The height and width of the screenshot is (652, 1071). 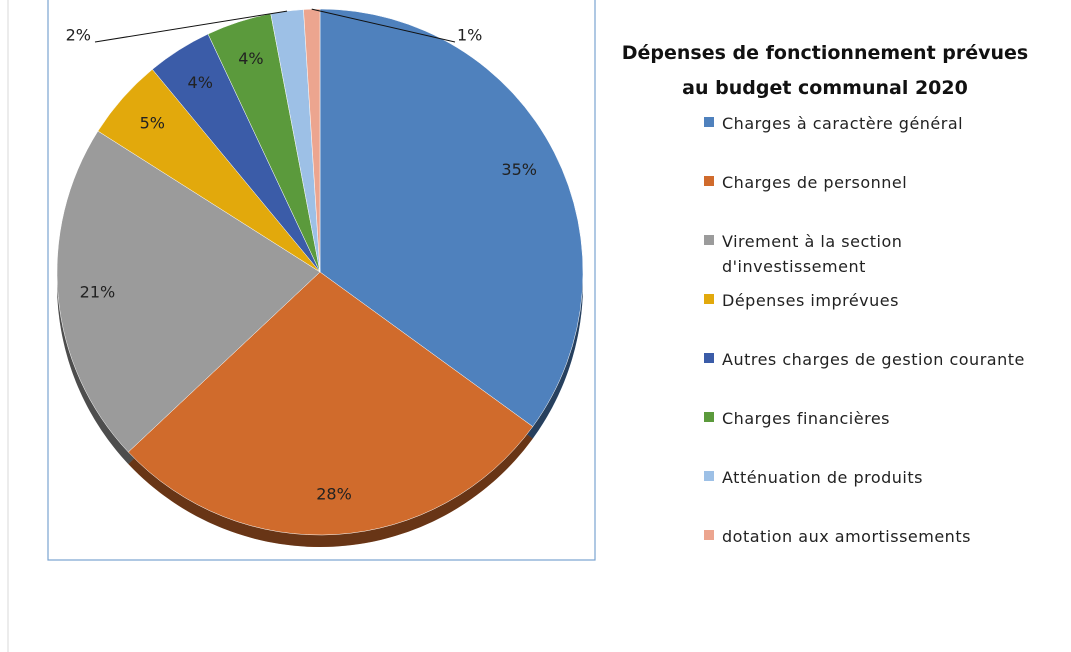 What do you see at coordinates (846, 536) in the screenshot?
I see `legend-label: dotation aux amortissements` at bounding box center [846, 536].